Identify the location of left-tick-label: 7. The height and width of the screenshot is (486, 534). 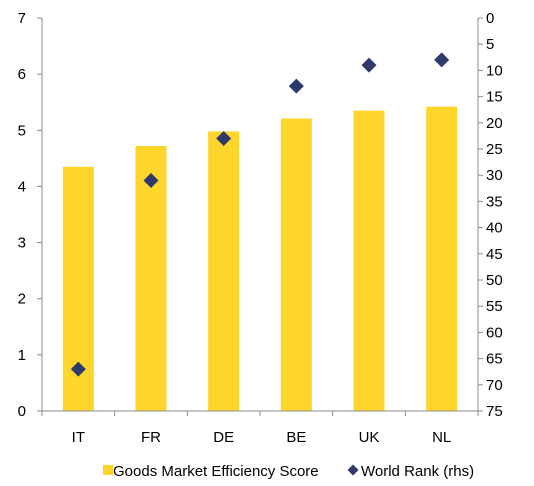
(22, 18).